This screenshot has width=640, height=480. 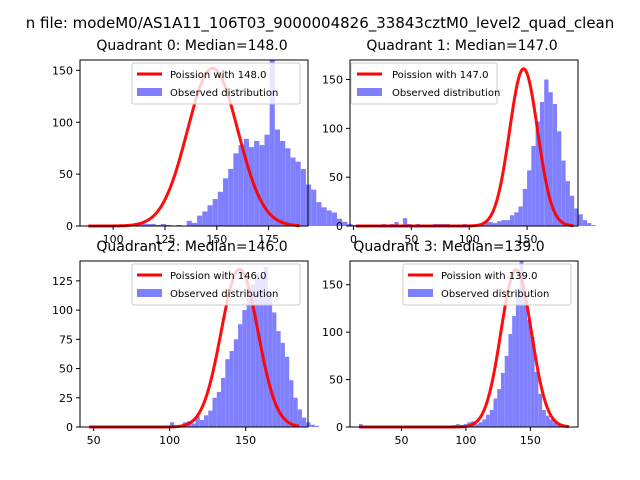 What do you see at coordinates (448, 247) in the screenshot?
I see `quadrant-3-title: Quadrant 3: Median=139.0` at bounding box center [448, 247].